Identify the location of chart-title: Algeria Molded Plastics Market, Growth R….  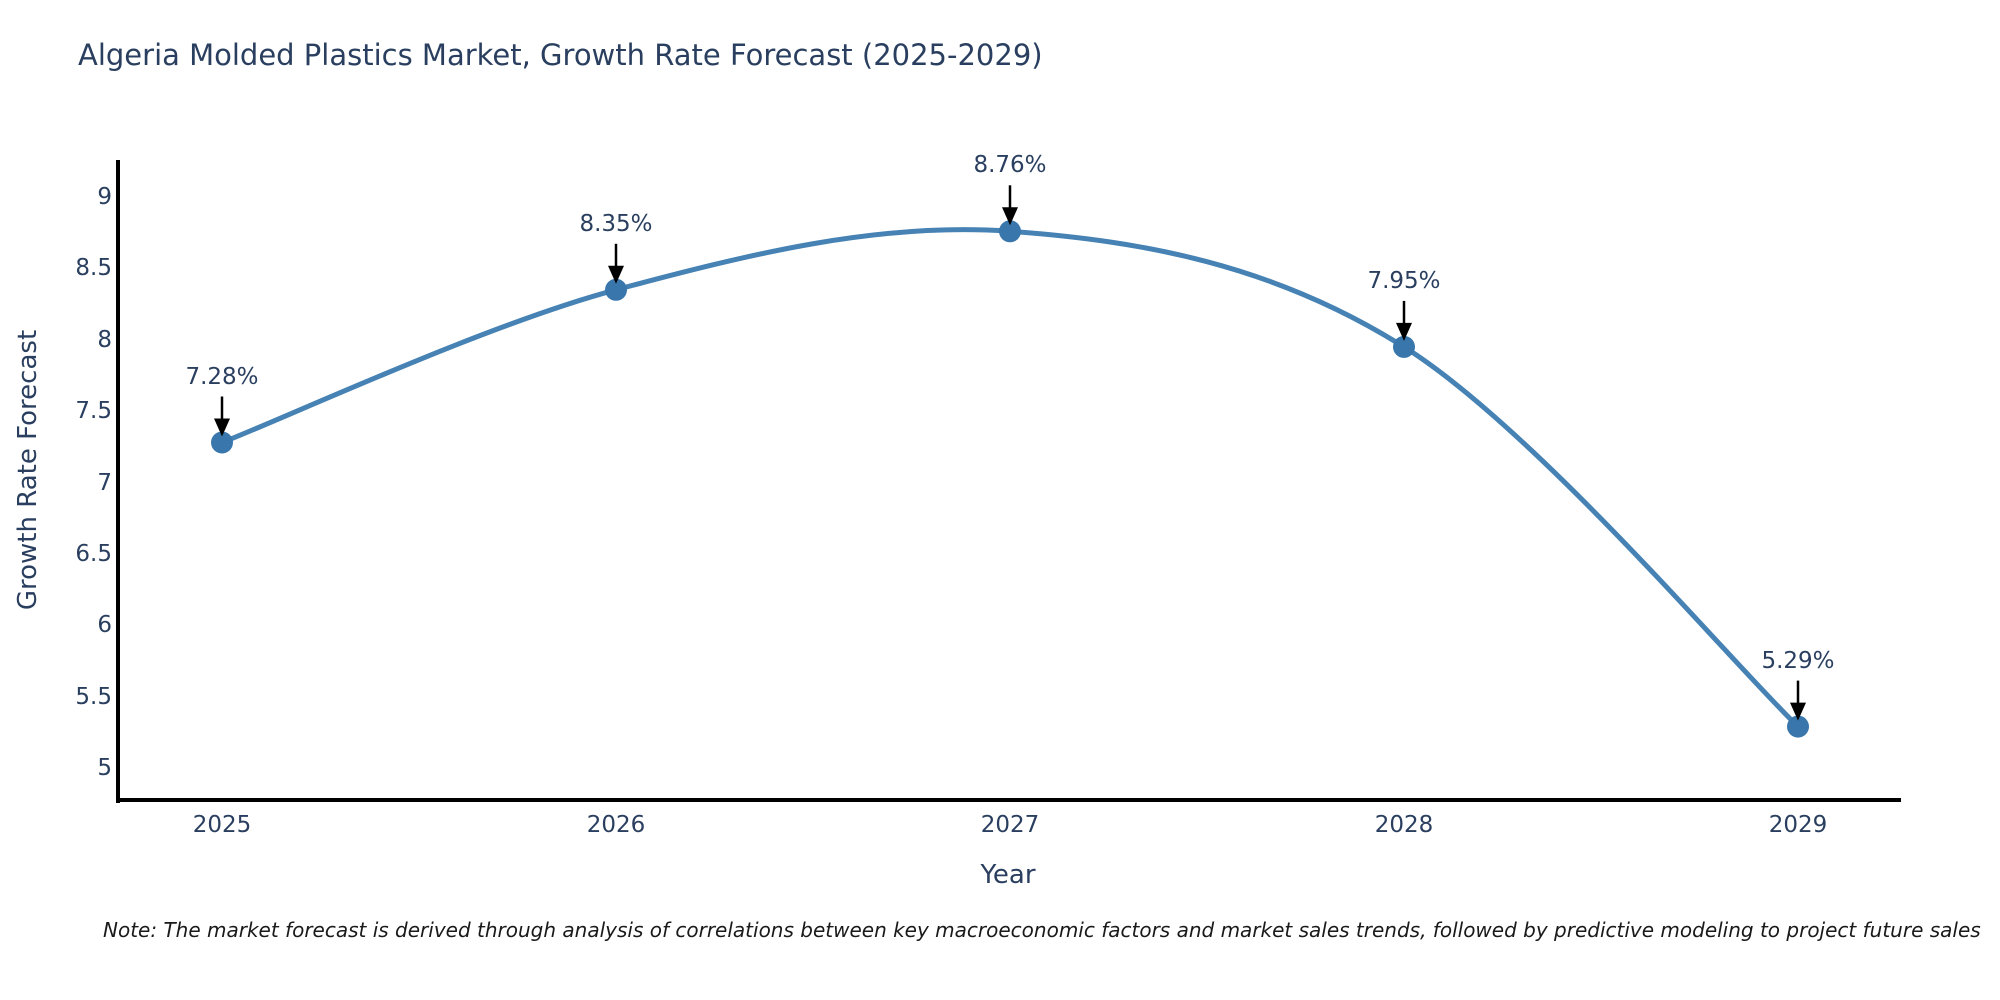
(560, 55).